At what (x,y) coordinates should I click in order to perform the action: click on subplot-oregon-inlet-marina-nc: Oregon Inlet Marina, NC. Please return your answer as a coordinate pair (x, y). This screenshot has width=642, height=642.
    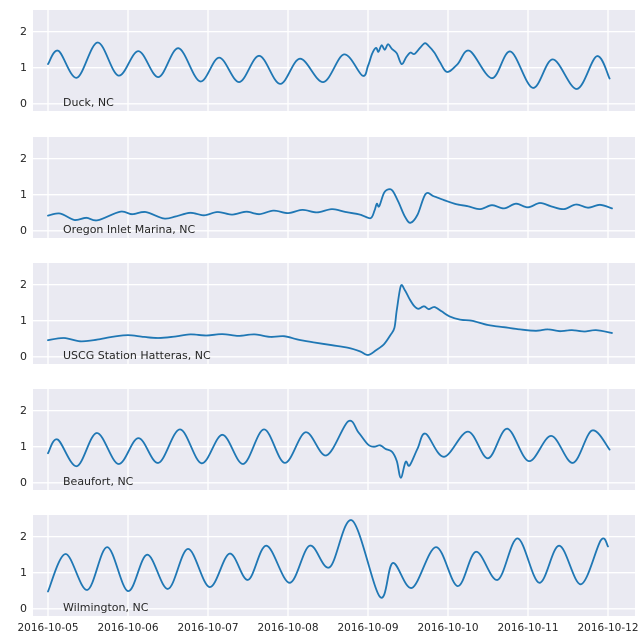
    Looking at the image, I should click on (334, 187).